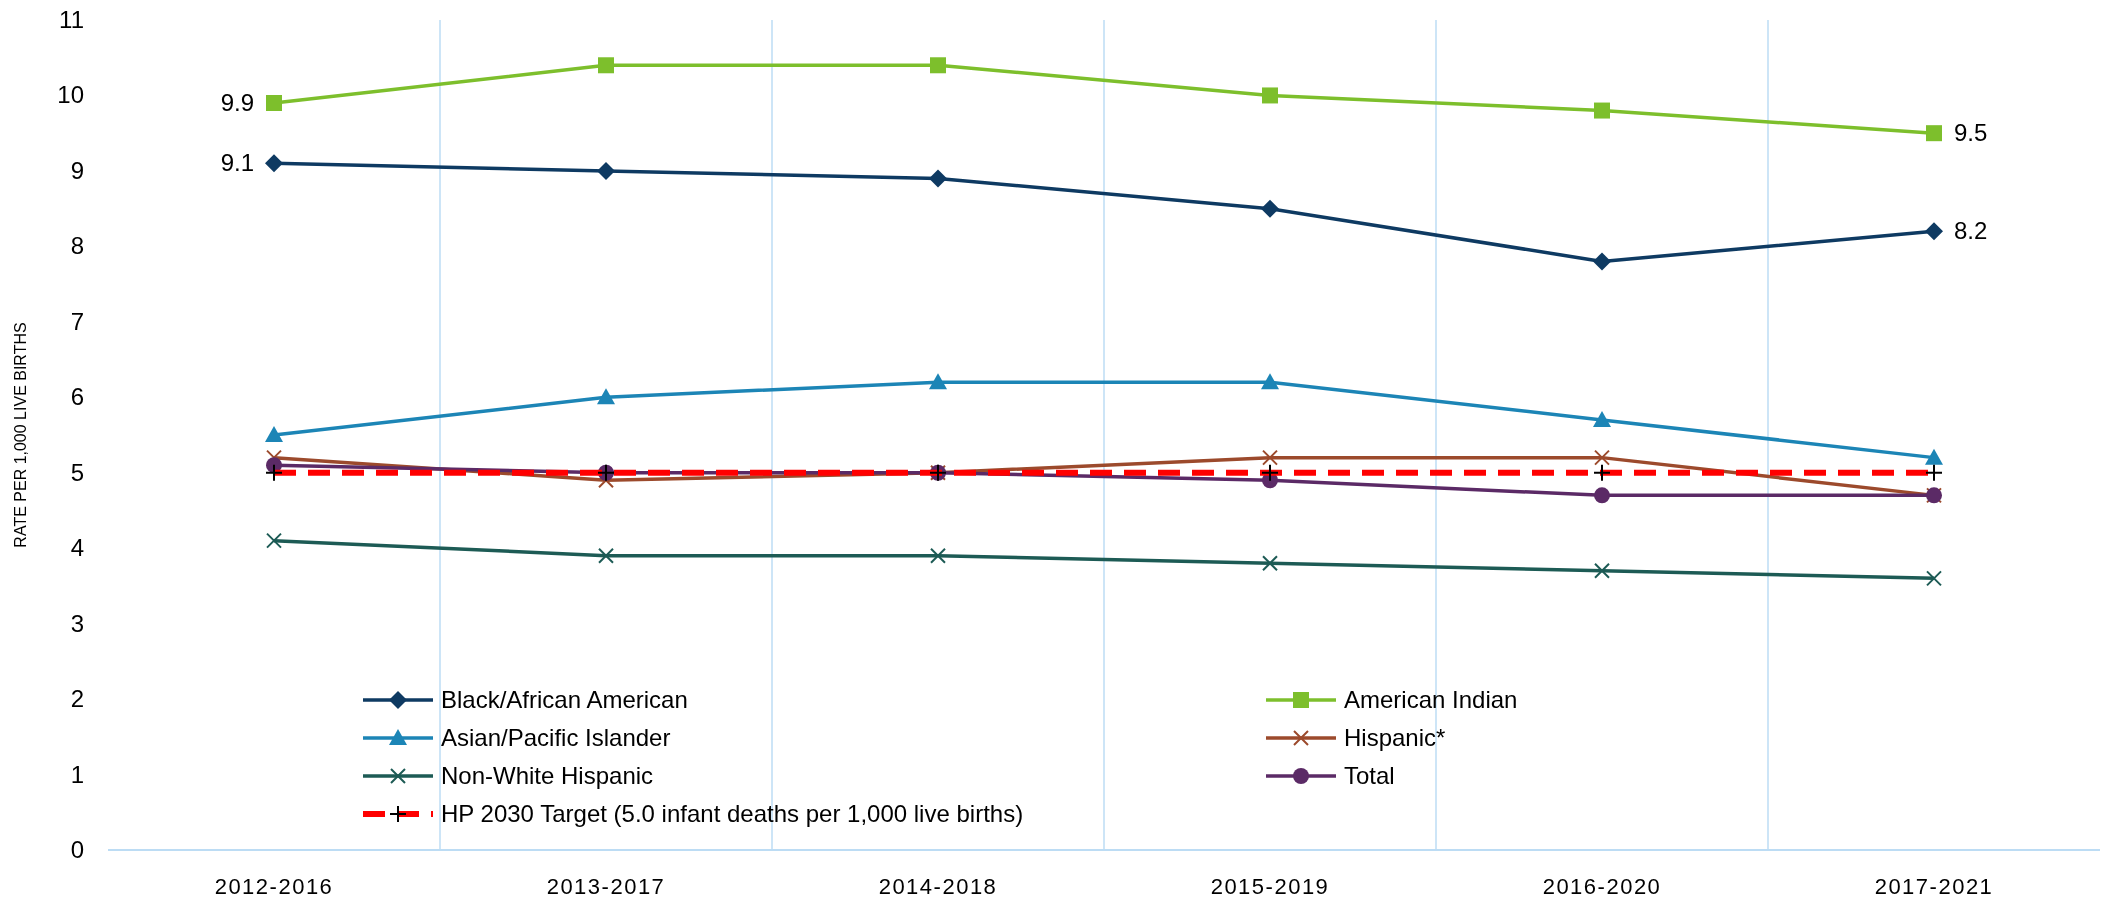  What do you see at coordinates (77, 849) in the screenshot?
I see `y-tick-label: 0` at bounding box center [77, 849].